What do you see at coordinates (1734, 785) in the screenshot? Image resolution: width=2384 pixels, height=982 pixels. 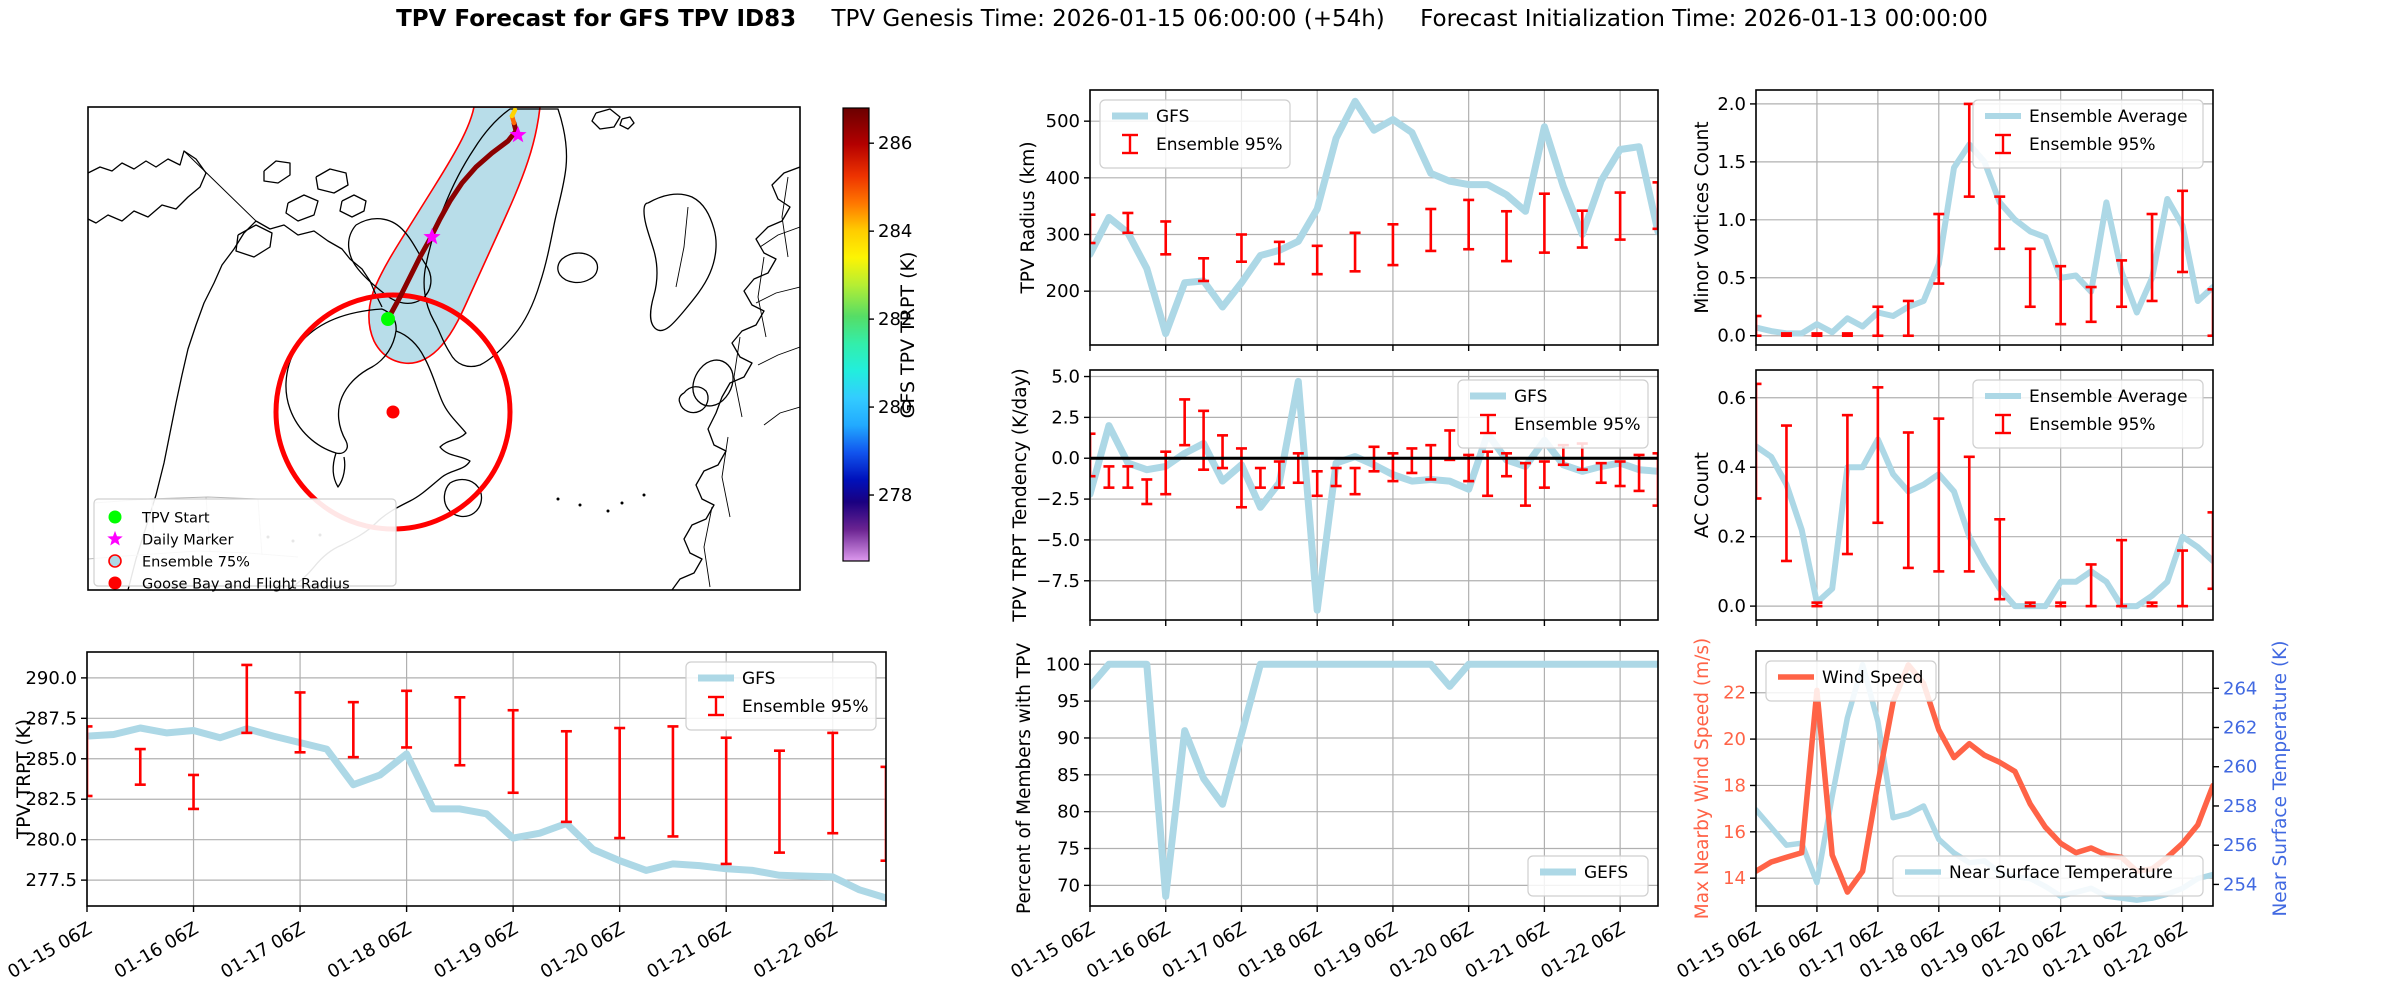 I see `svg-text: 18` at bounding box center [1734, 785].